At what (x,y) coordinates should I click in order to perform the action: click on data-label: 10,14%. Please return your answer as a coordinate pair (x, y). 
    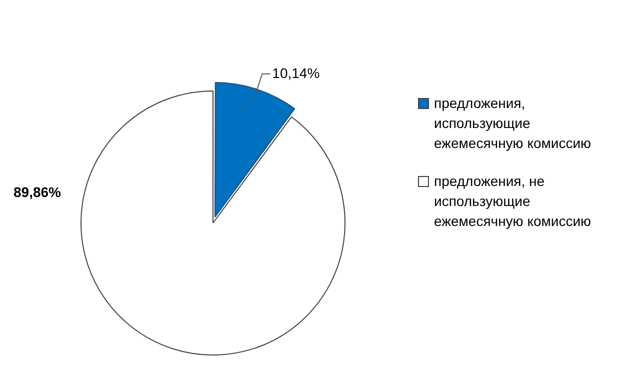
    Looking at the image, I should click on (296, 72).